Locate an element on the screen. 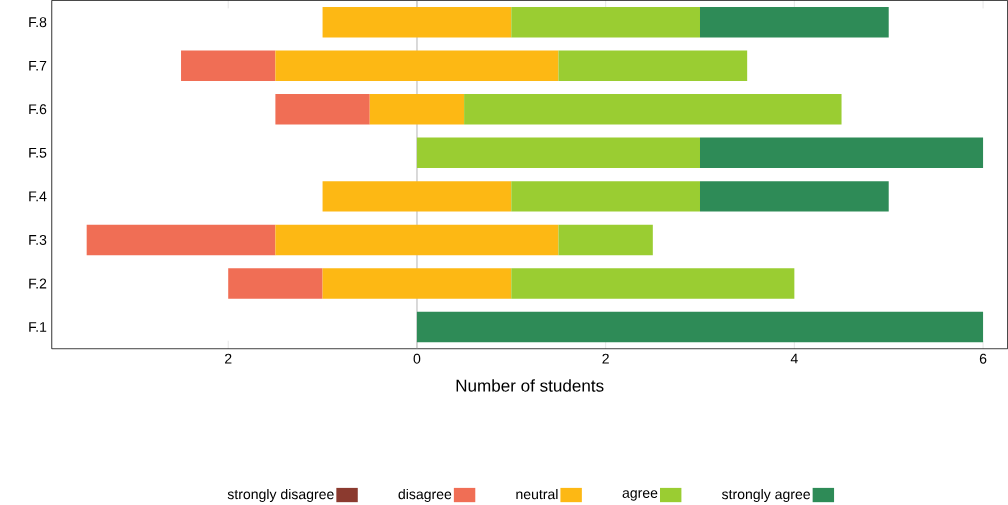 The height and width of the screenshot is (505, 1008). y-tick-label: F.5 is located at coordinates (38, 152).